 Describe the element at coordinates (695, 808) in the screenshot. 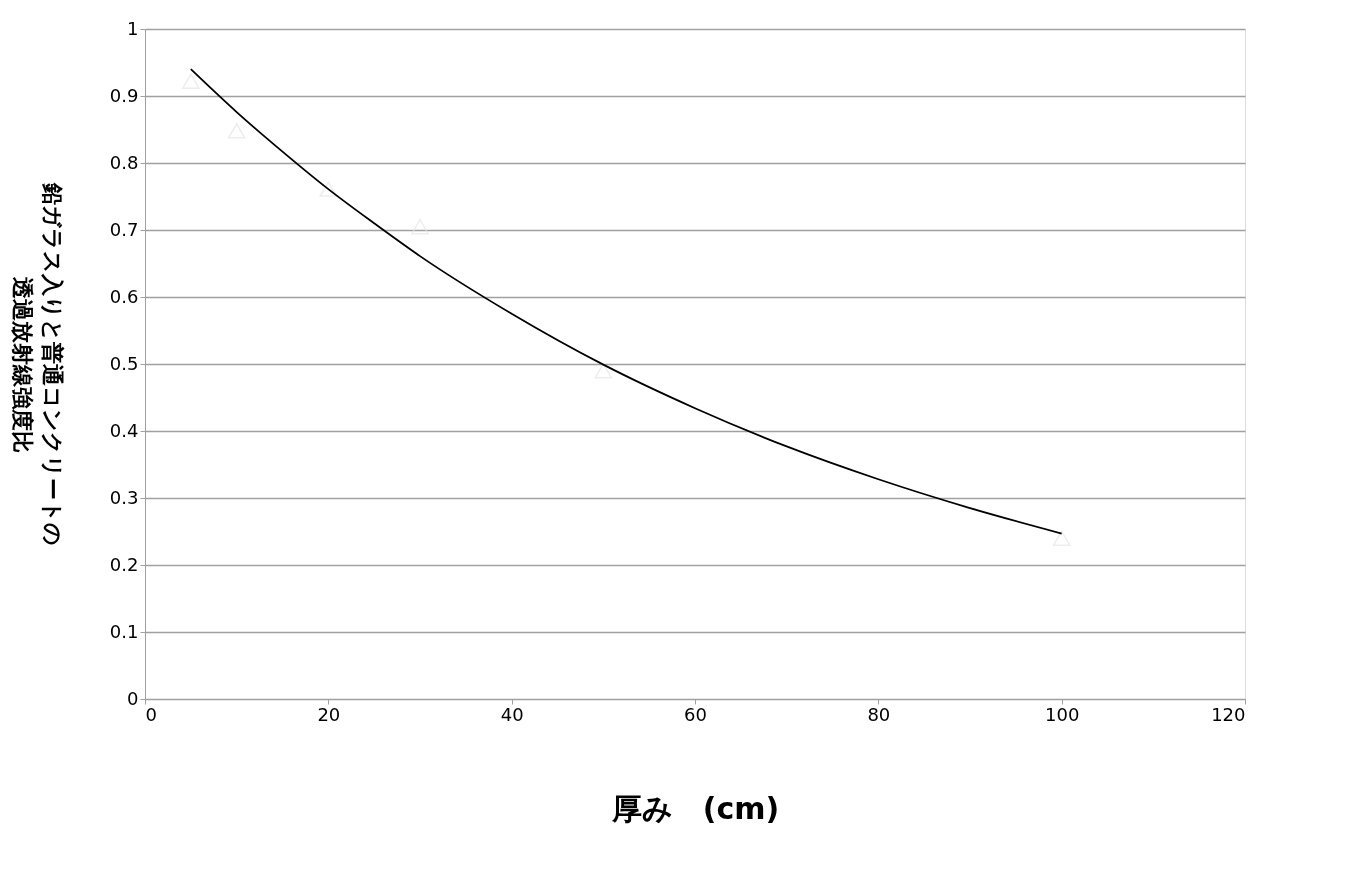

I see `x-axis-title: 厚み (cm)` at that location.